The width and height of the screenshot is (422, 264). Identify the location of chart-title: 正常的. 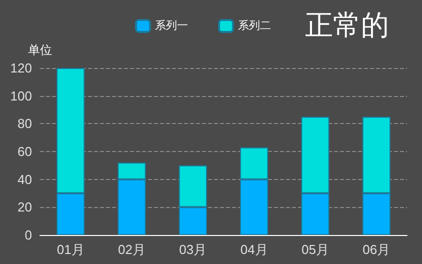
(347, 25).